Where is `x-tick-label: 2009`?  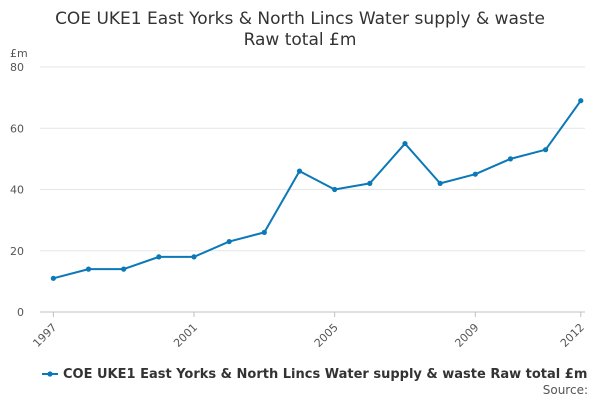
x-tick-label: 2009 is located at coordinates (466, 335).